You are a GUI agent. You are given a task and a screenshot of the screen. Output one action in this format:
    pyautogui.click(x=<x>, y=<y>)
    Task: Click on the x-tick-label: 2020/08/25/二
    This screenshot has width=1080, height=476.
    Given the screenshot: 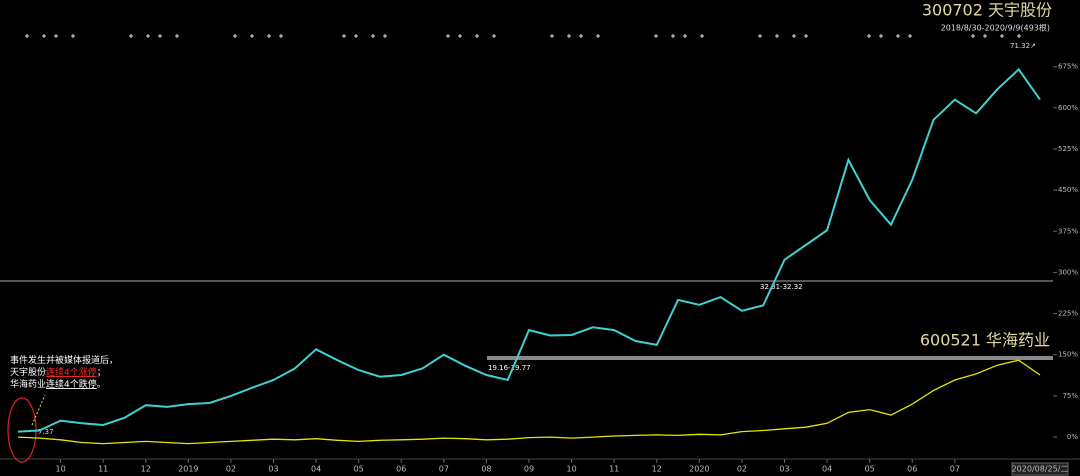 What is the action you would take?
    pyautogui.click(x=1040, y=469)
    